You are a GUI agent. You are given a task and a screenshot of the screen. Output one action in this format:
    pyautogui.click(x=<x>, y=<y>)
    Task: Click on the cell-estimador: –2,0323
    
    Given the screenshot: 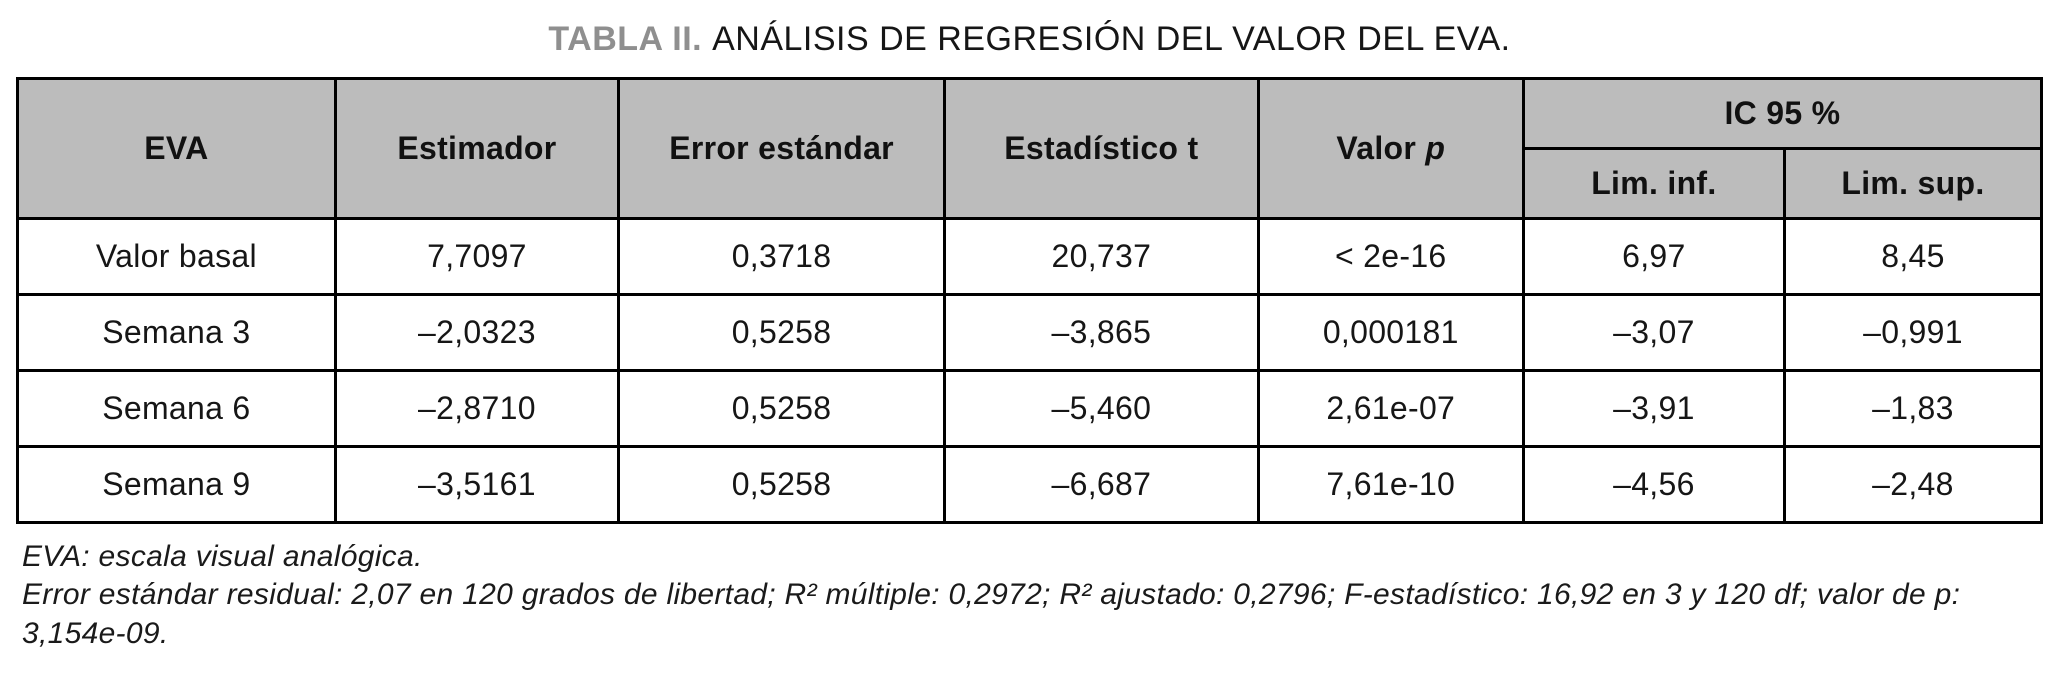 What is the action you would take?
    pyautogui.click(x=477, y=332)
    